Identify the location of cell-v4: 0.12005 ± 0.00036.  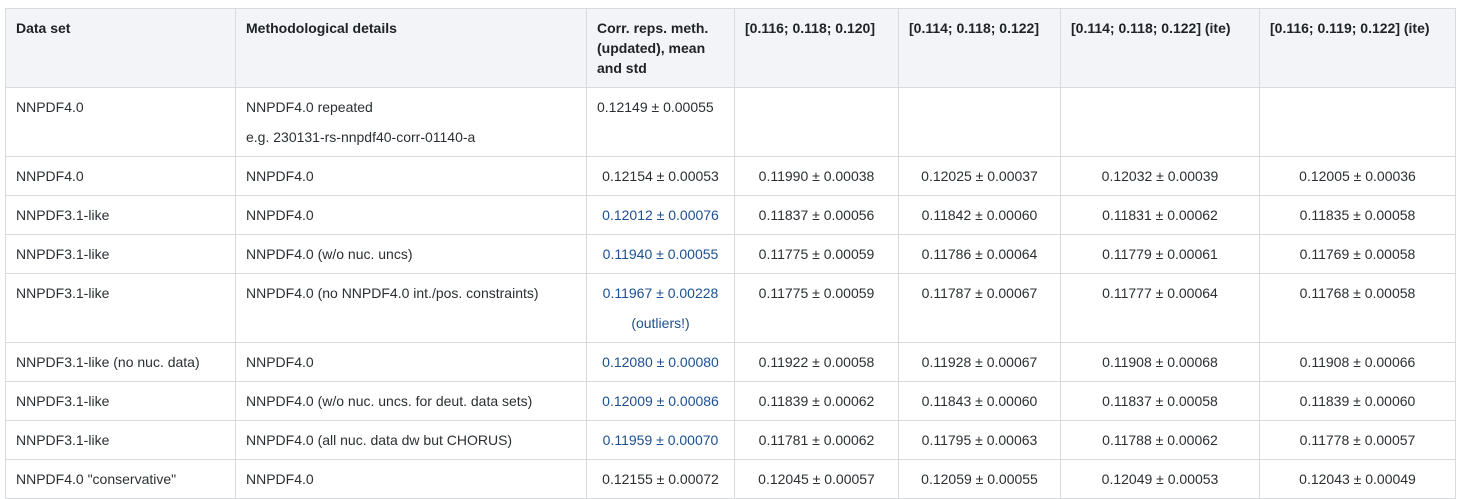
(1357, 176).